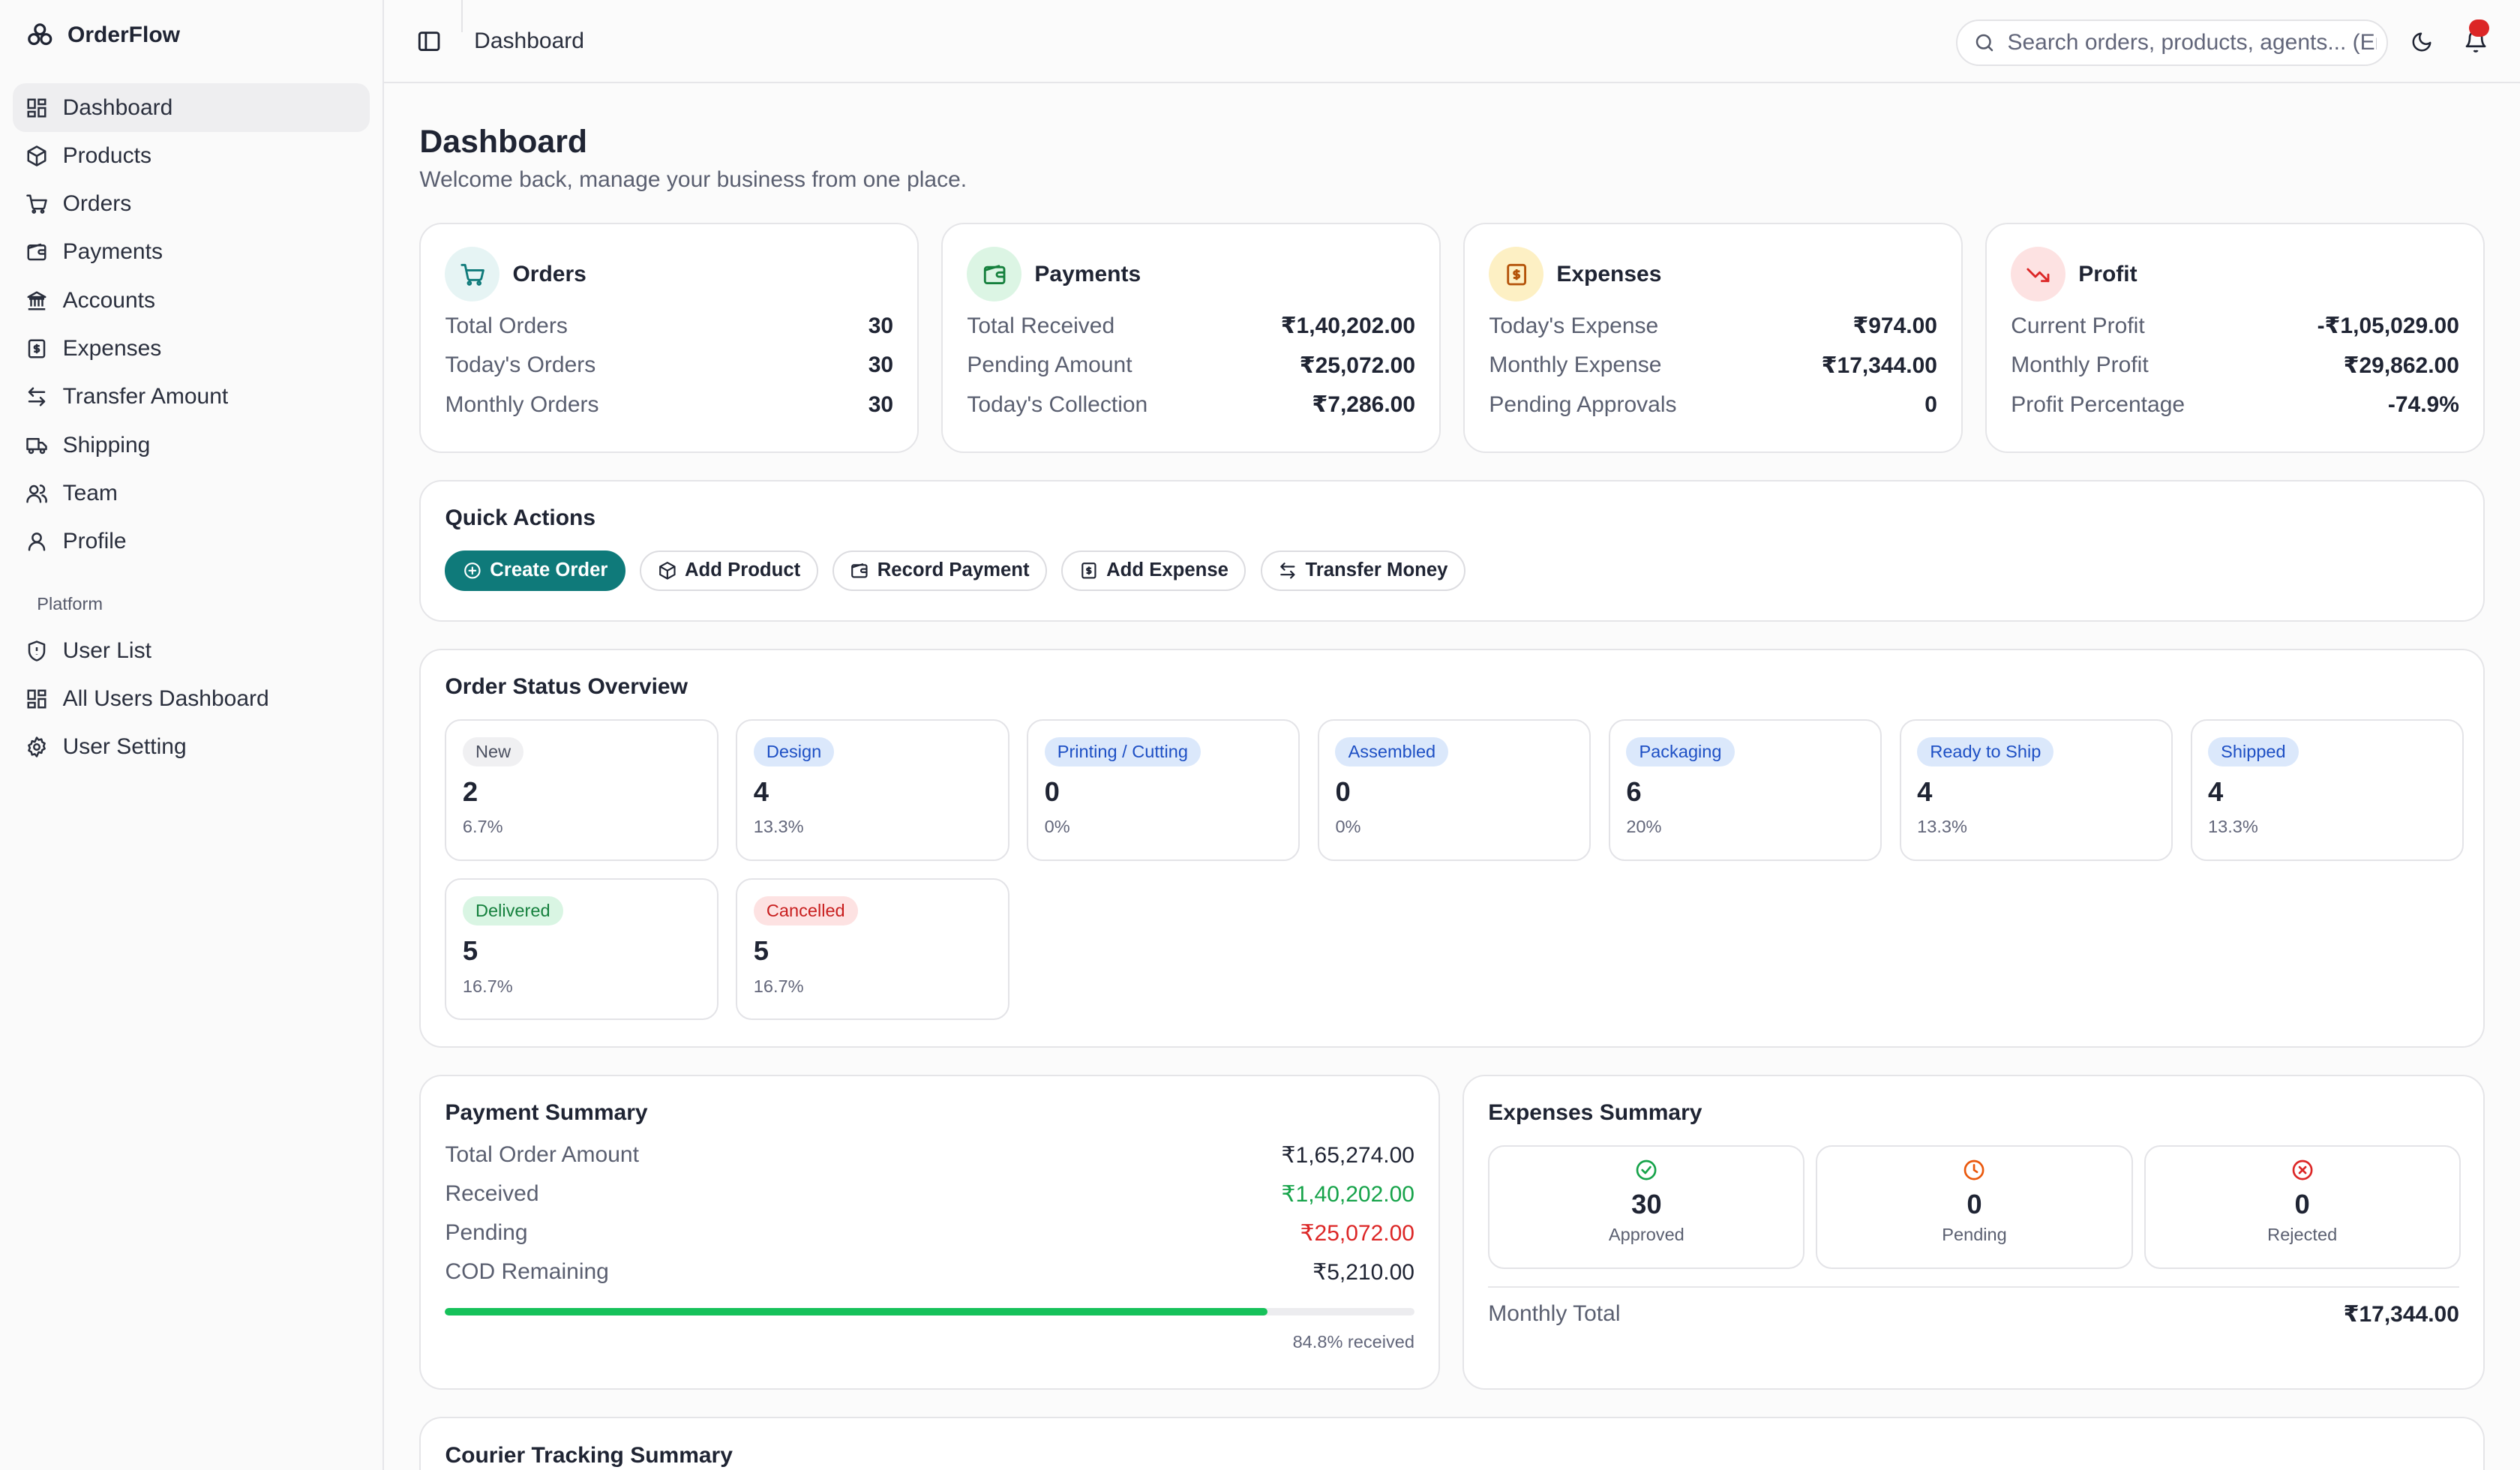 The height and width of the screenshot is (1470, 2520). I want to click on sidebar-item-team: Team, so click(191, 494).